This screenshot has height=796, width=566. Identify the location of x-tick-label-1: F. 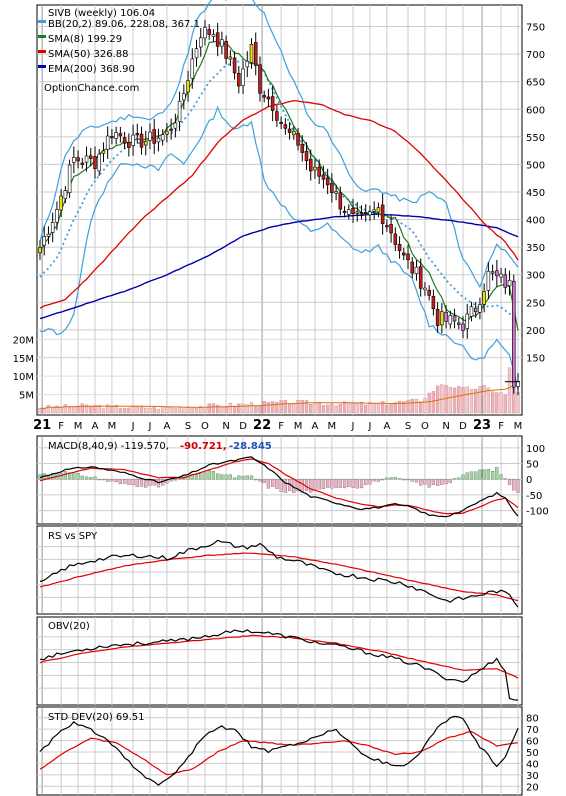
(61, 426).